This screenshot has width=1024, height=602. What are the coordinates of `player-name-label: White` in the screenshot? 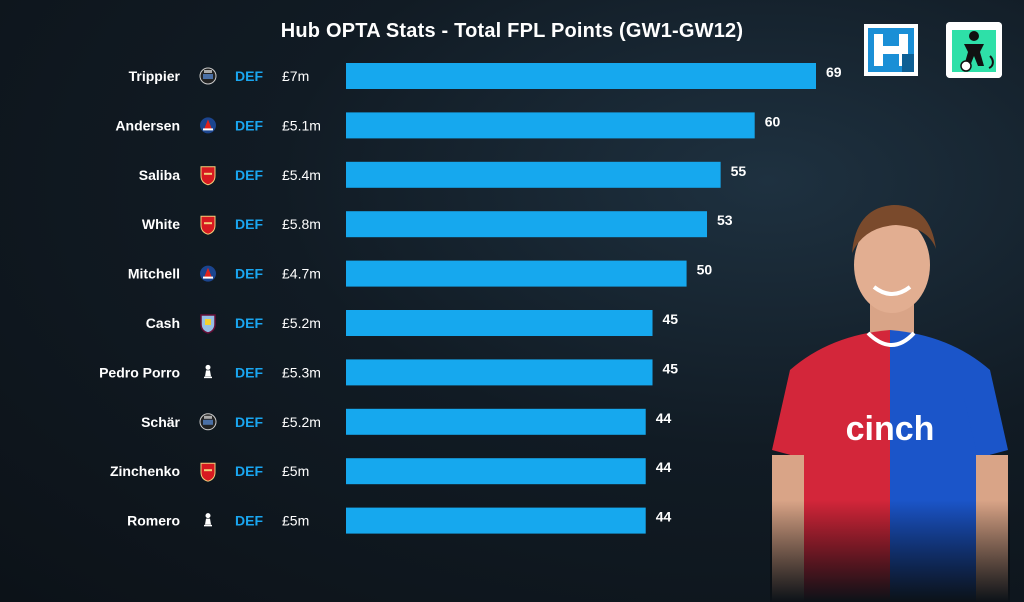 It's located at (161, 224).